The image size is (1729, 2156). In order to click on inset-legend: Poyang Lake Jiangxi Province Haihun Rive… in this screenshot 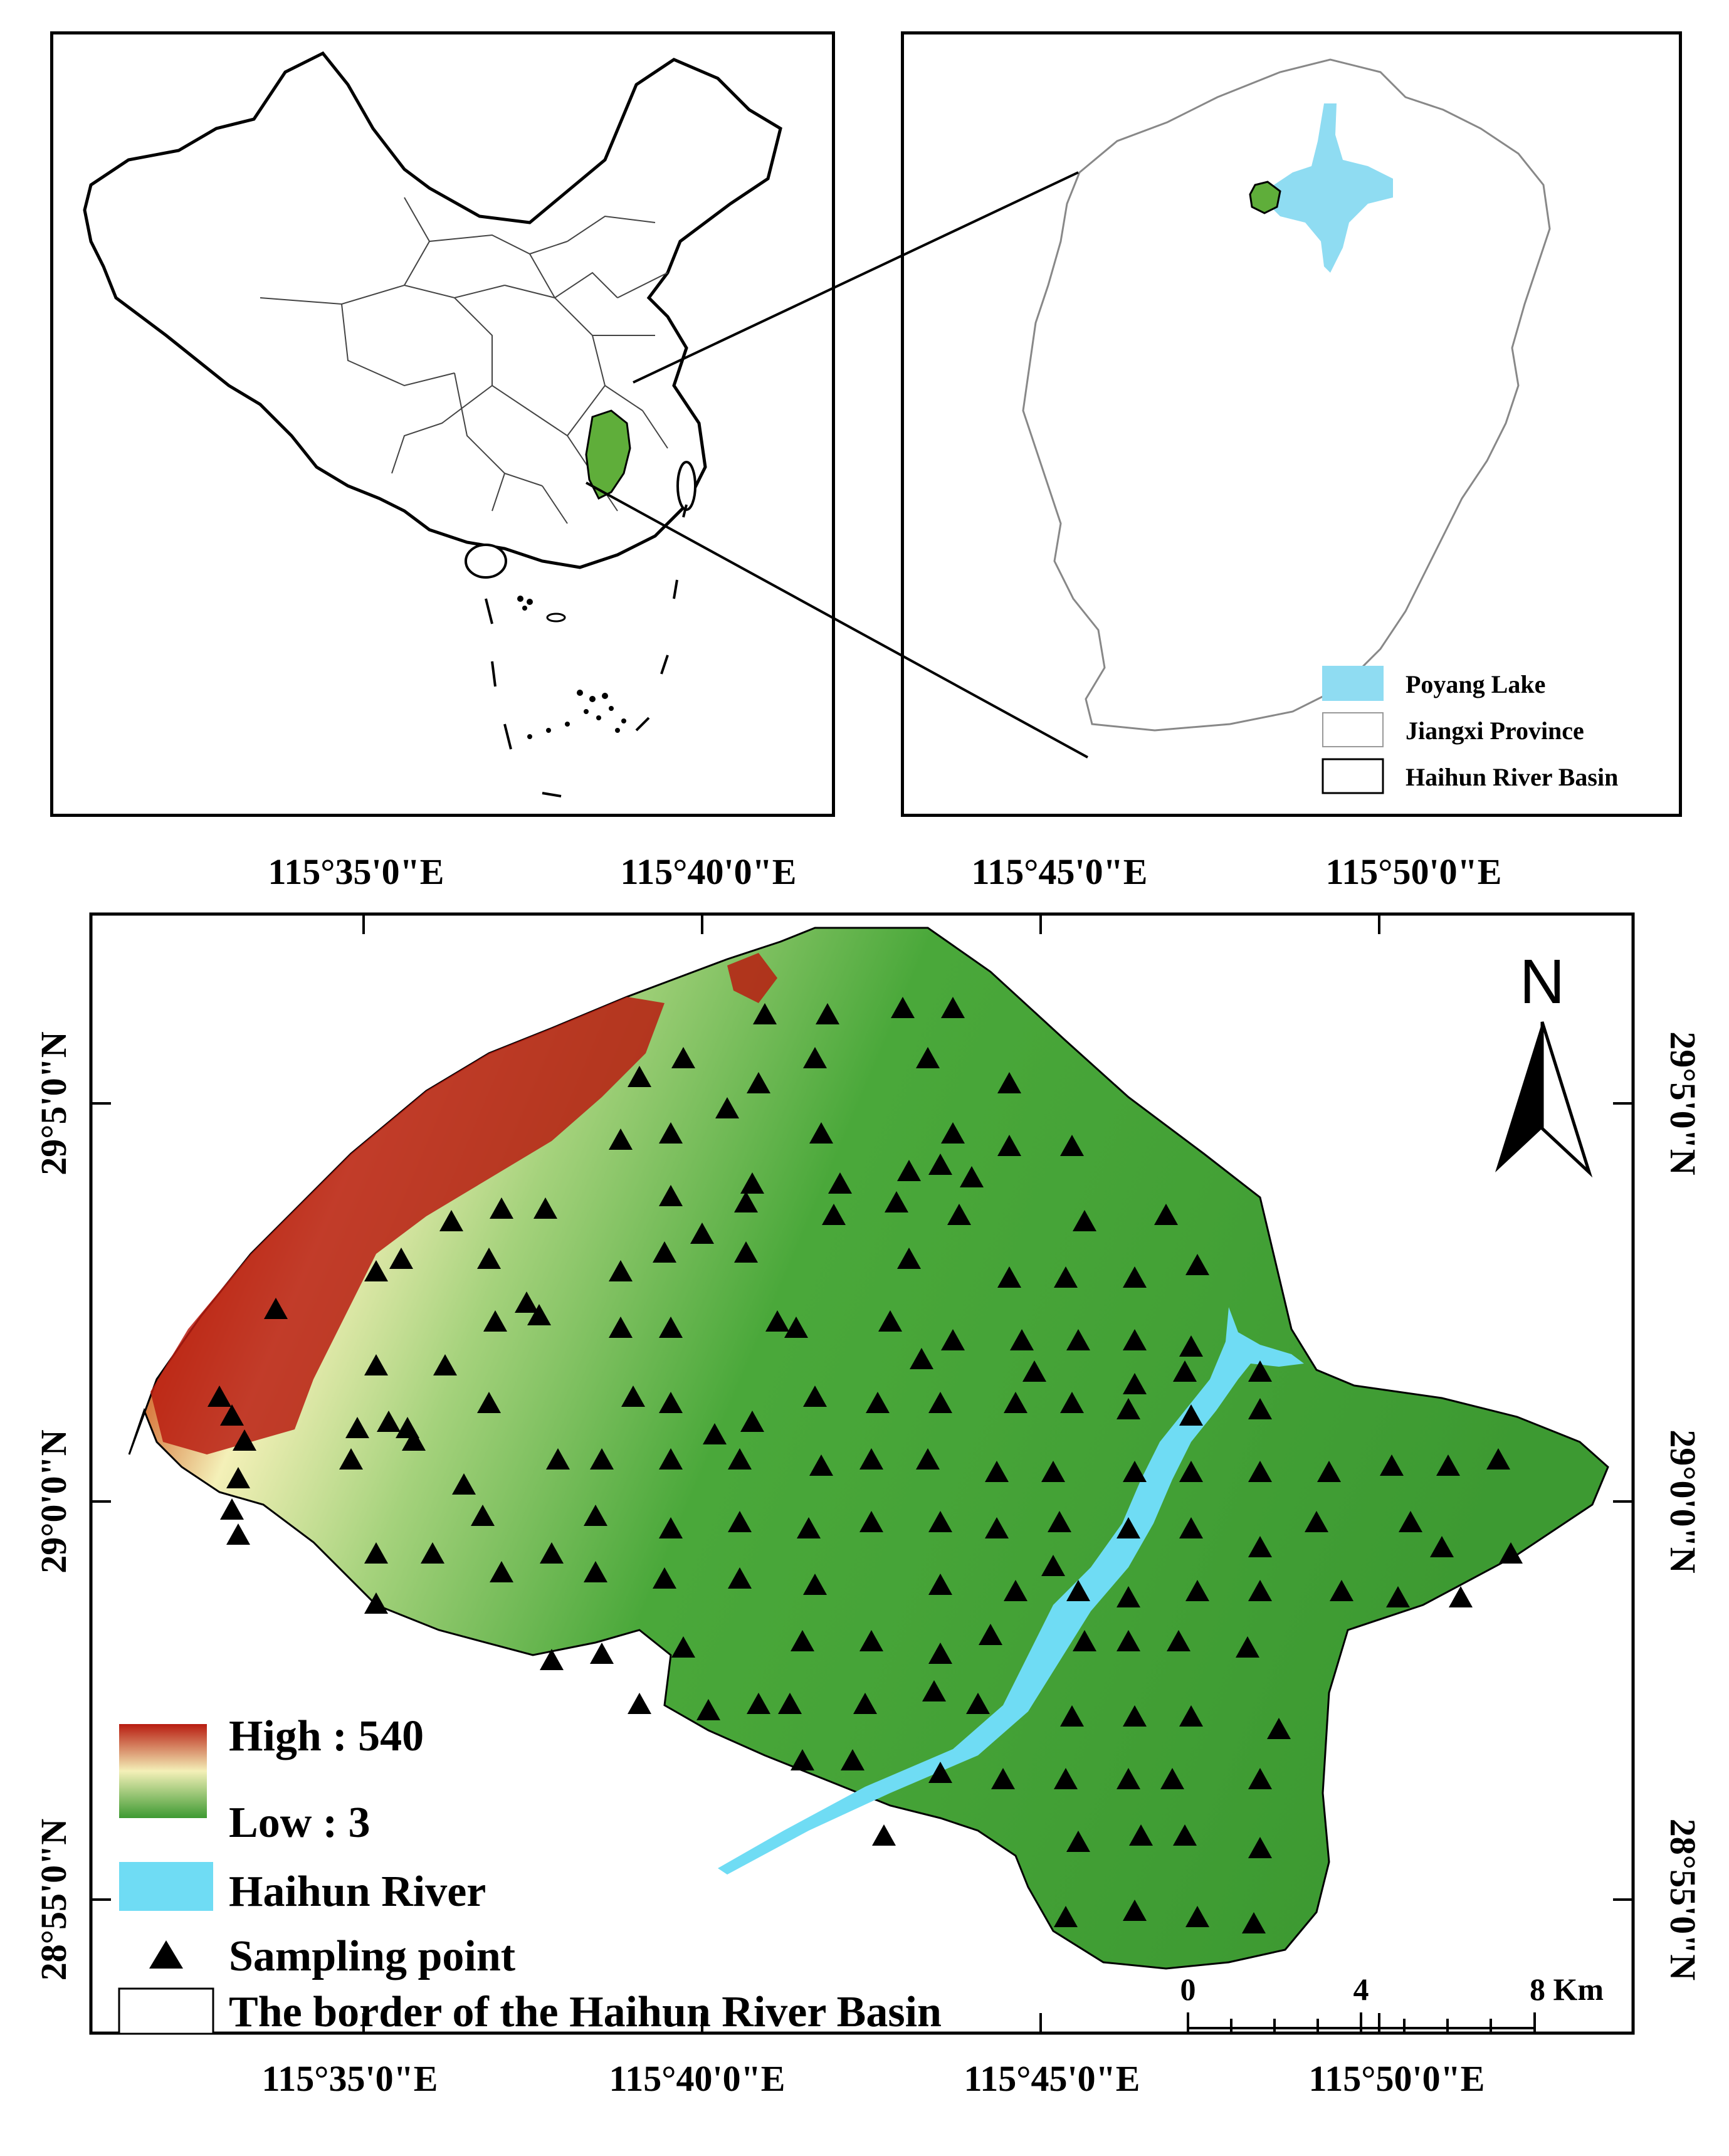, I will do `click(1470, 730)`.